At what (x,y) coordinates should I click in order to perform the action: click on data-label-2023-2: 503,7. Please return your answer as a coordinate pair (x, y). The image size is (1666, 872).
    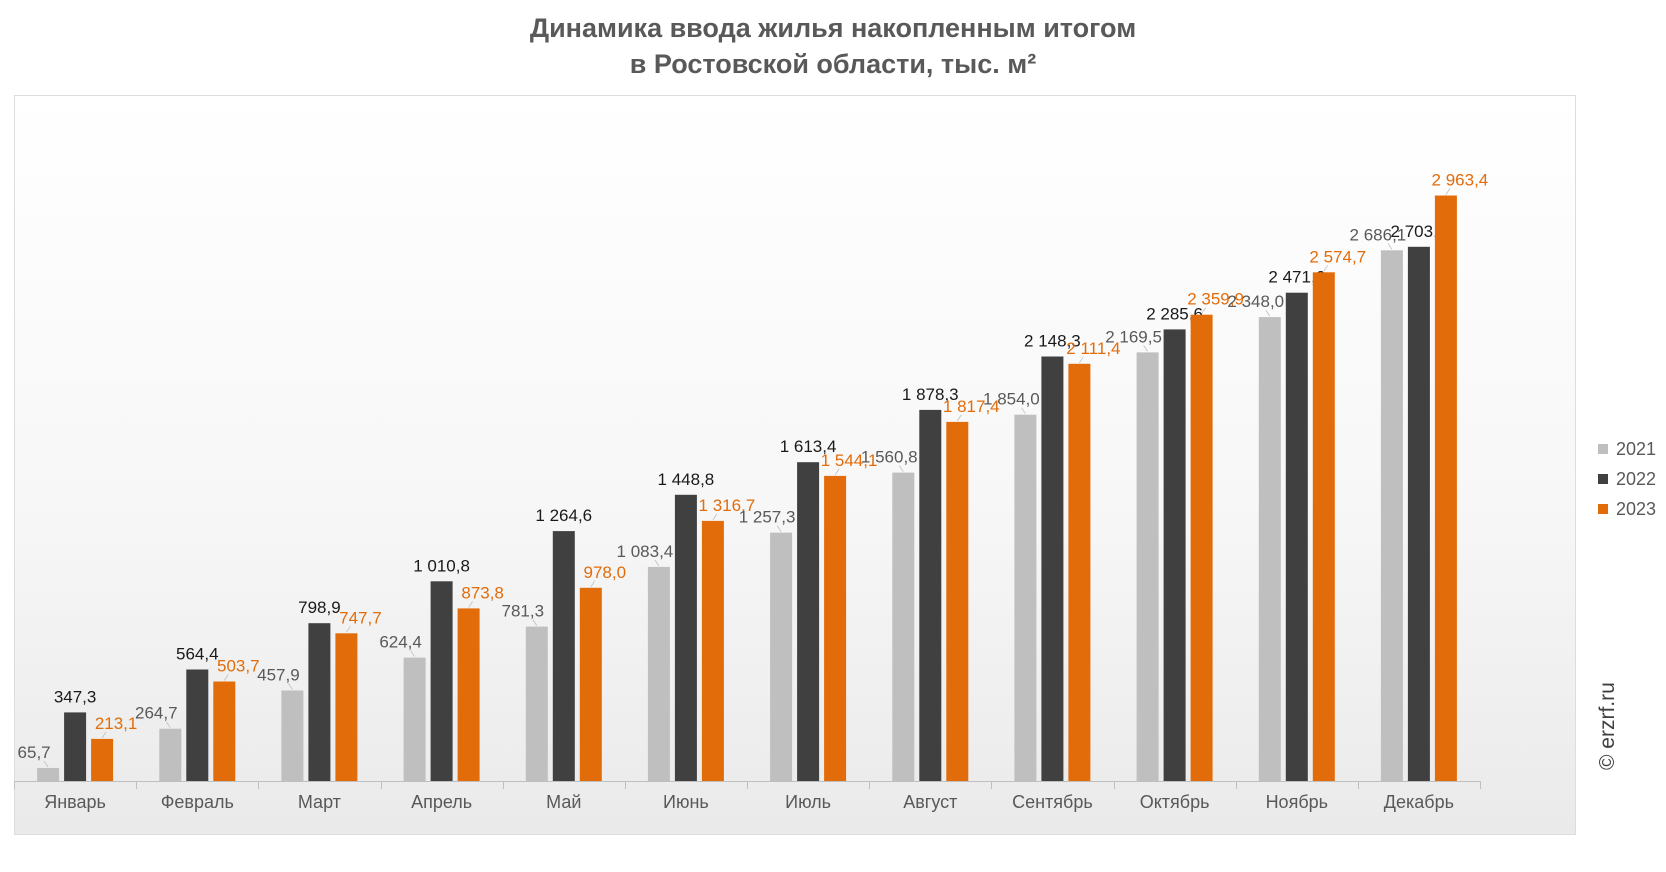
    Looking at the image, I should click on (238, 666).